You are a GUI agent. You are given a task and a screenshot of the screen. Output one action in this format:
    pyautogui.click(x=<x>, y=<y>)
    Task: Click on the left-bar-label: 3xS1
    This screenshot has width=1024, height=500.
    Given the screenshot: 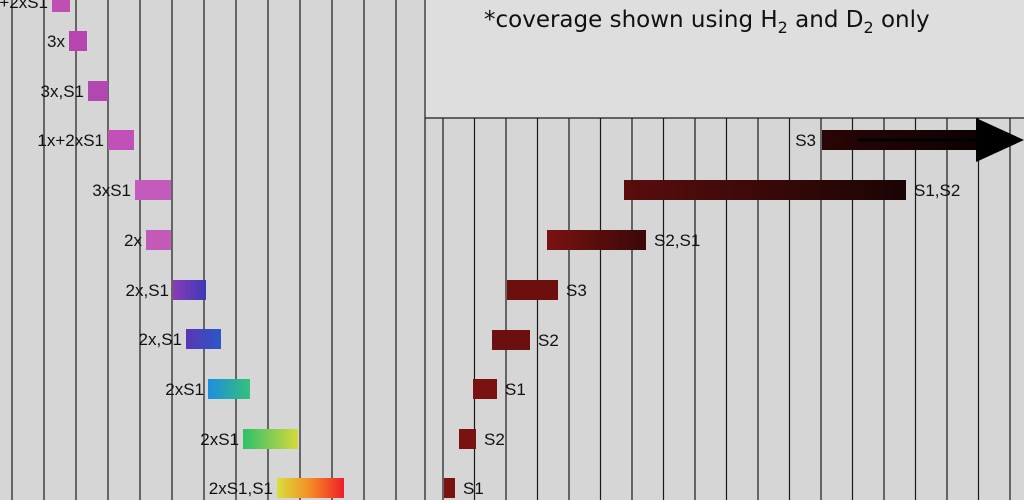 What is the action you would take?
    pyautogui.click(x=111, y=190)
    